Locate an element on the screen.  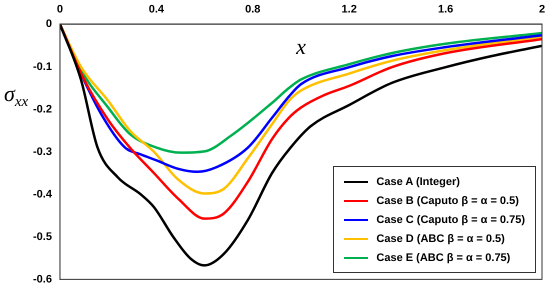
x-tick-label: 0.4 is located at coordinates (156, 10).